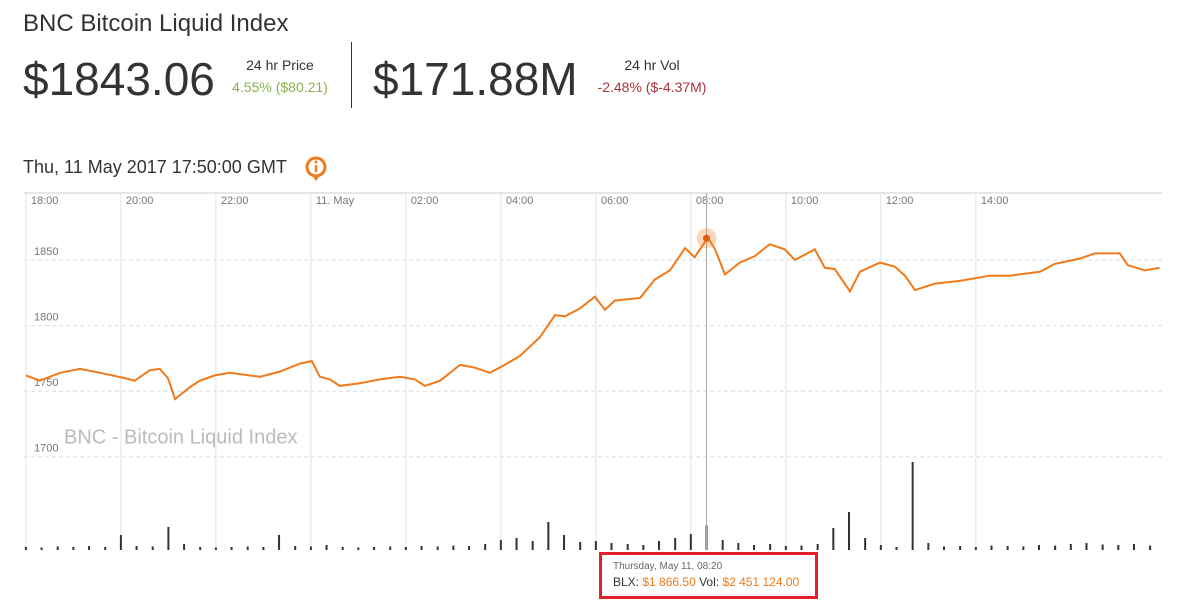  What do you see at coordinates (761, 582) in the screenshot?
I see `tooltip-vol: $2 451 124.00` at bounding box center [761, 582].